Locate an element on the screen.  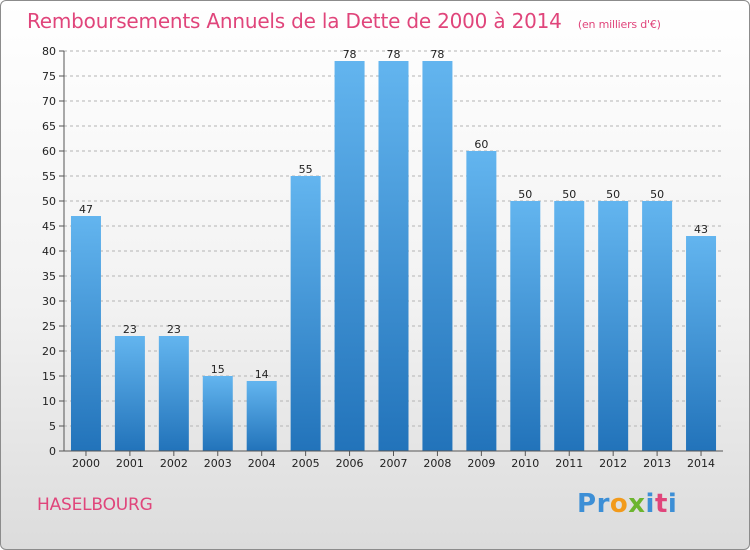
logo-letter: P is located at coordinates (587, 504).